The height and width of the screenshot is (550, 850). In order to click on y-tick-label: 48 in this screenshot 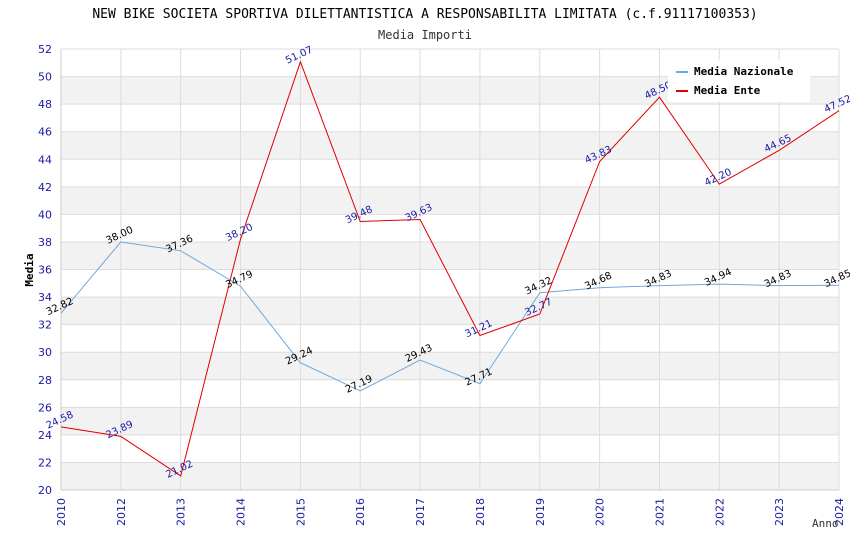, I will do `click(45, 104)`.